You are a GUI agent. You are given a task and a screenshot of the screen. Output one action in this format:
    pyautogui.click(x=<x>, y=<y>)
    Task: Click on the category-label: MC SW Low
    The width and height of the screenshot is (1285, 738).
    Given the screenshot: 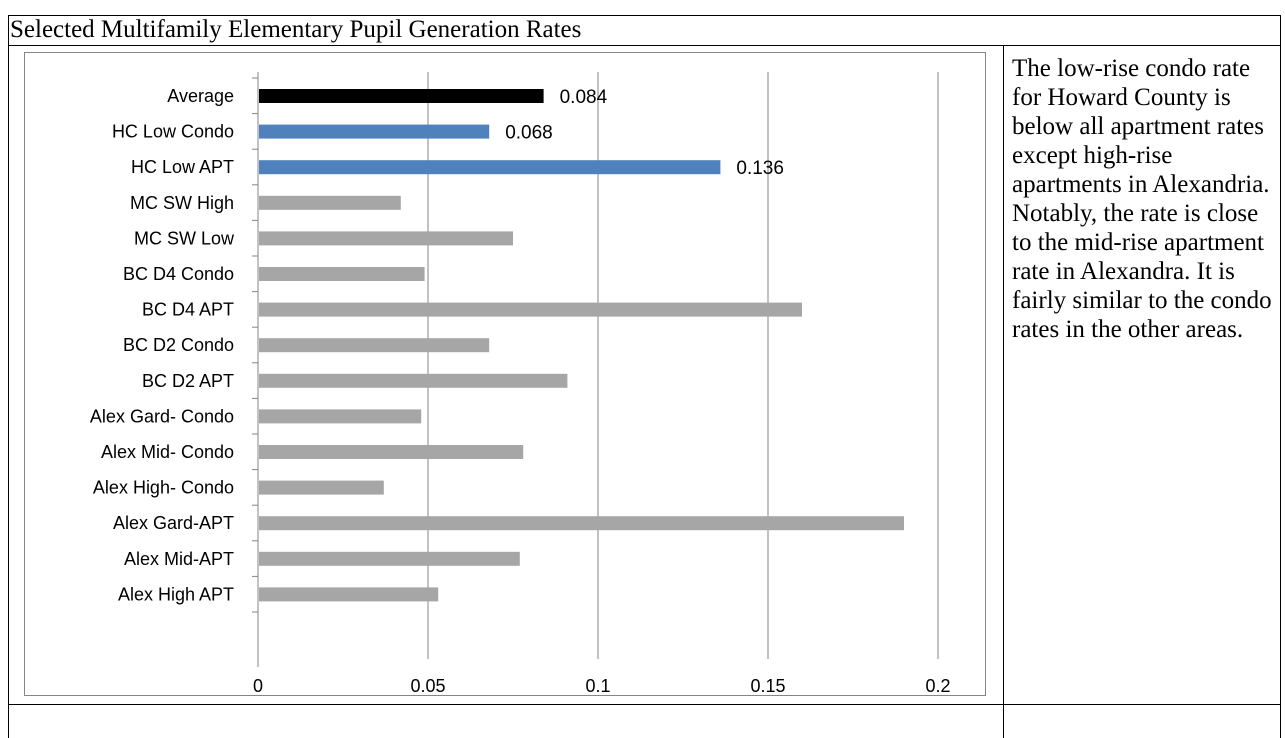 What is the action you would take?
    pyautogui.click(x=184, y=238)
    